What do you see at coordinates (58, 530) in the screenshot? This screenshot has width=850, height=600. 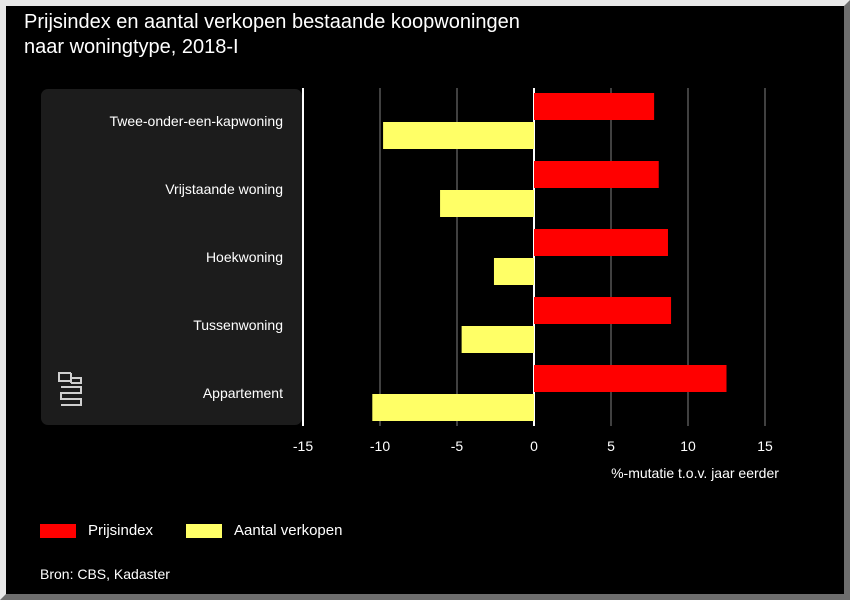 I see `legend-swatch-prijsindex` at bounding box center [58, 530].